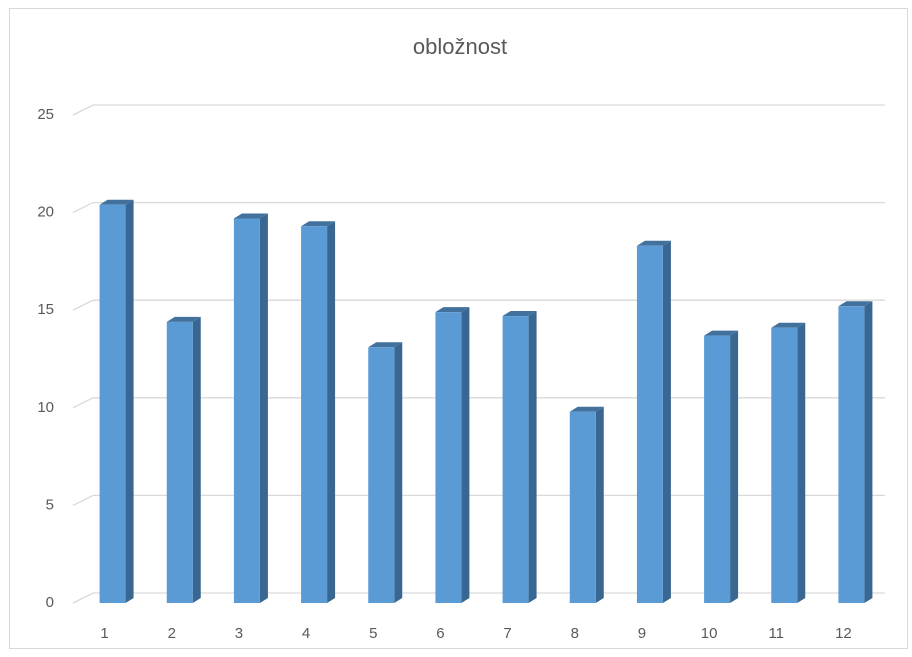  What do you see at coordinates (575, 633) in the screenshot?
I see `x-tick-label: 8` at bounding box center [575, 633].